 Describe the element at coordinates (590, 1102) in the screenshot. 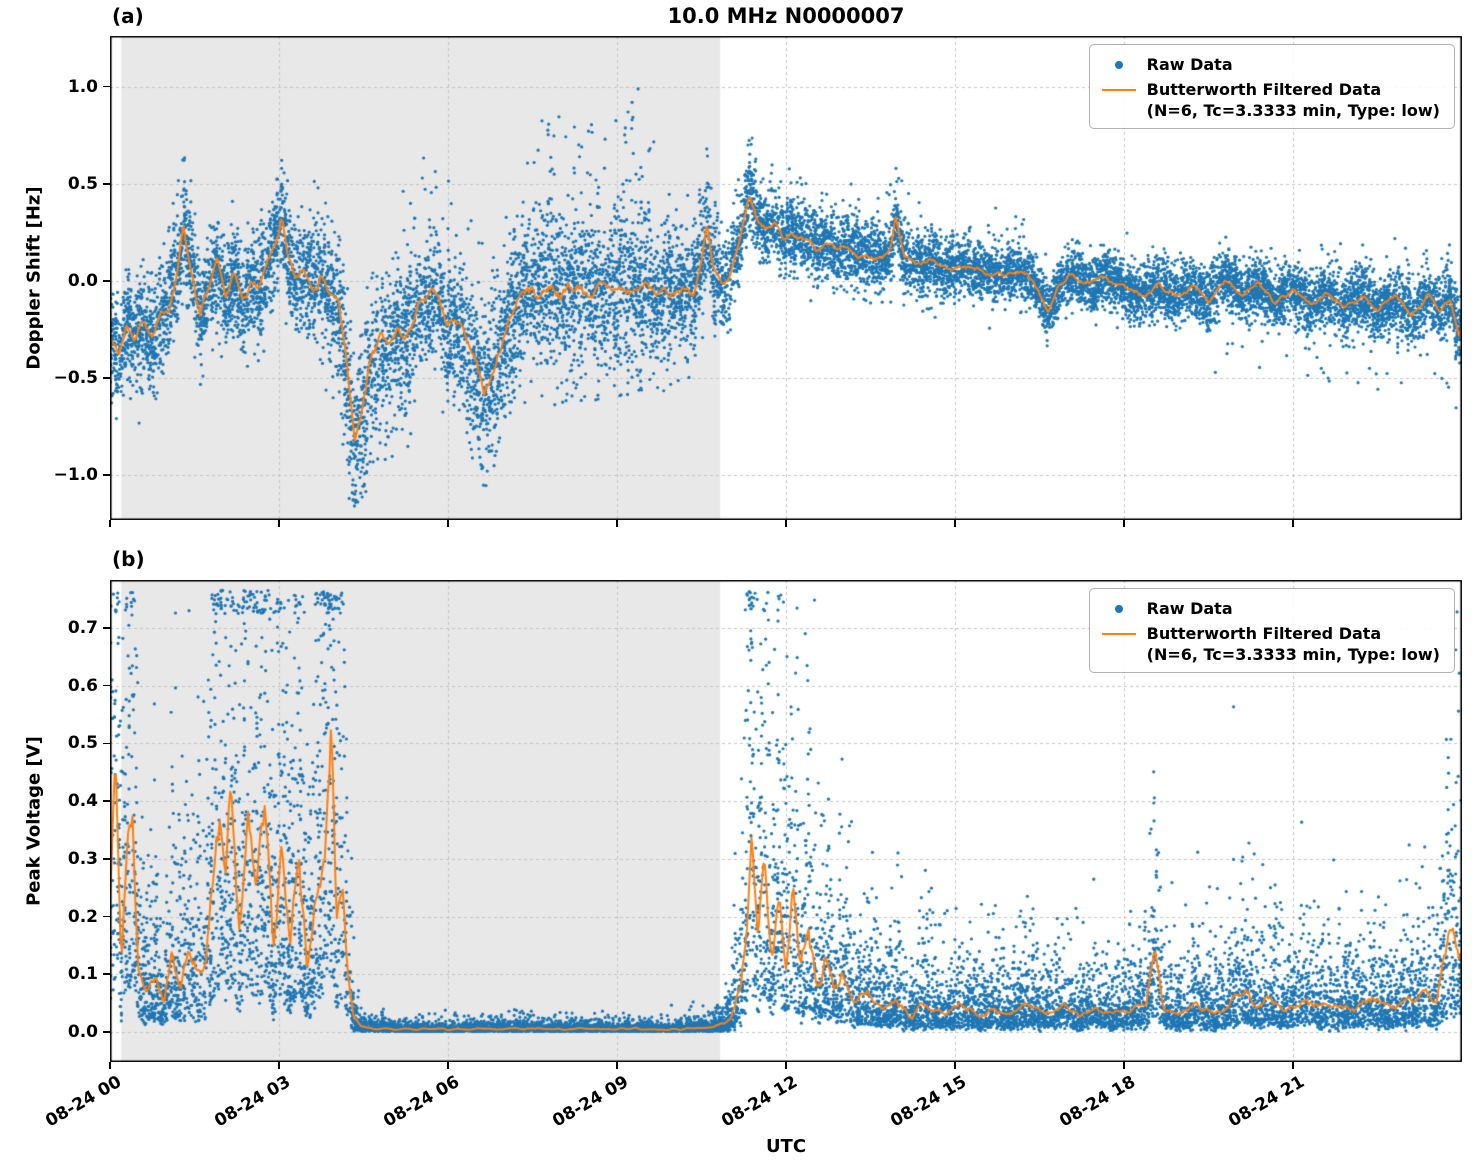

I see `x-tick-label: 08-24 09` at that location.